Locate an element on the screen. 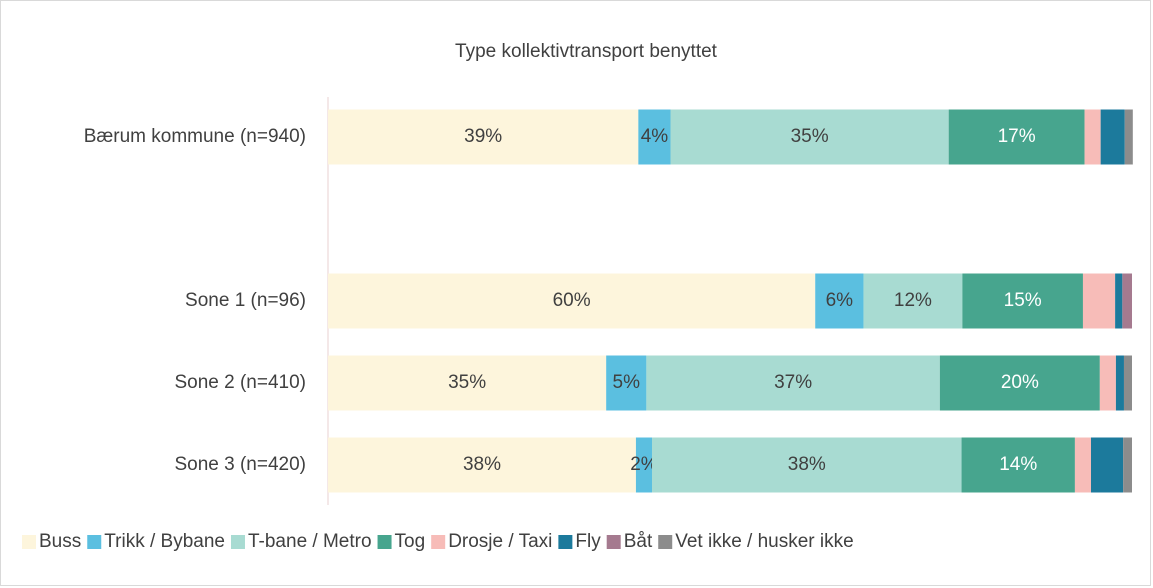 The height and width of the screenshot is (588, 1153). data-label: 20% is located at coordinates (1020, 382).